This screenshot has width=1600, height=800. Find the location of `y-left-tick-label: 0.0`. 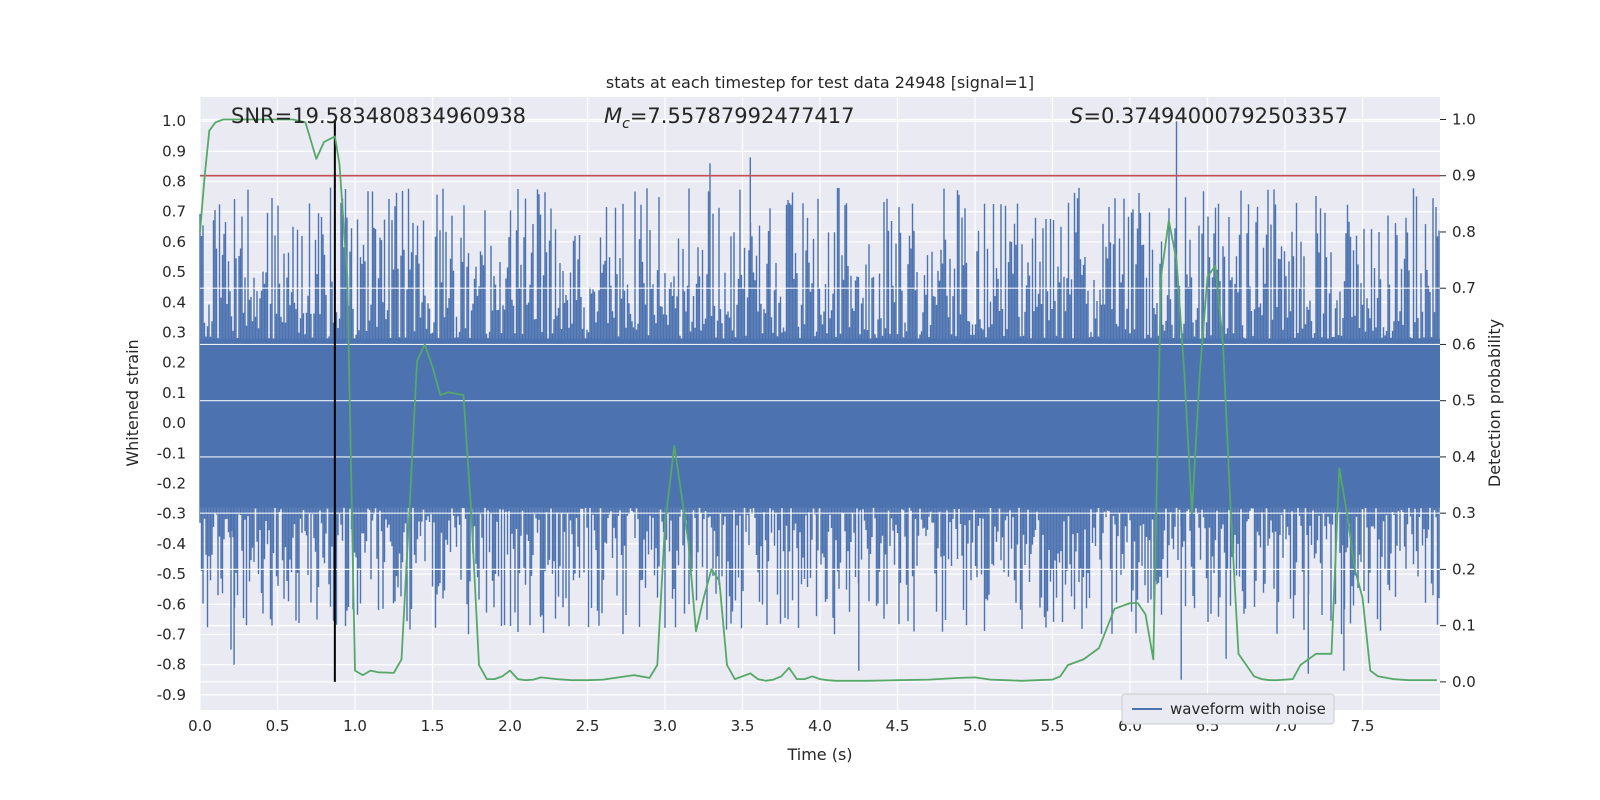

y-left-tick-label: 0.0 is located at coordinates (174, 423).